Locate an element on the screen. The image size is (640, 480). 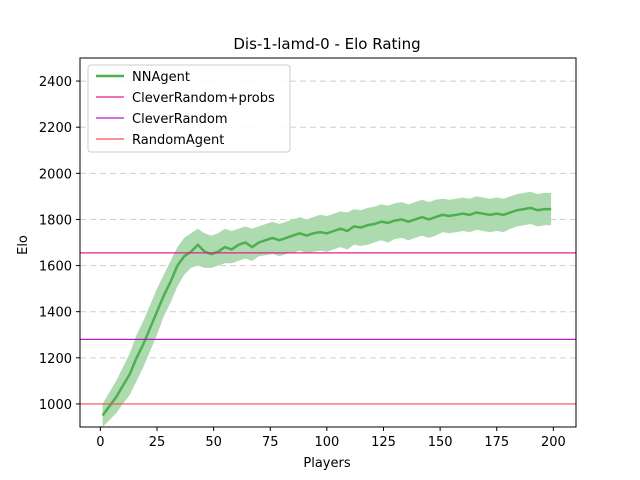
y-tick-label: 1000 is located at coordinates (55, 405).